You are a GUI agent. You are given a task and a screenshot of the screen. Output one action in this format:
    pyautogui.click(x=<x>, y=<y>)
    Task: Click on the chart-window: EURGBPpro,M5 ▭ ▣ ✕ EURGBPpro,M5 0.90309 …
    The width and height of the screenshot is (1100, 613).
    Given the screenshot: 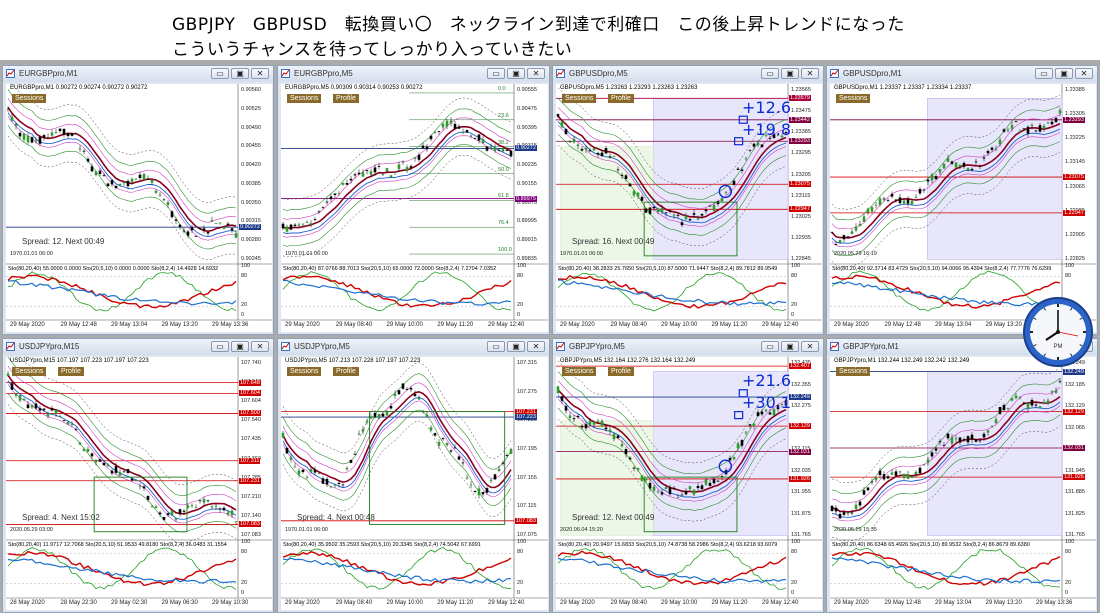 What is the action you would take?
    pyautogui.click(x=413, y=200)
    